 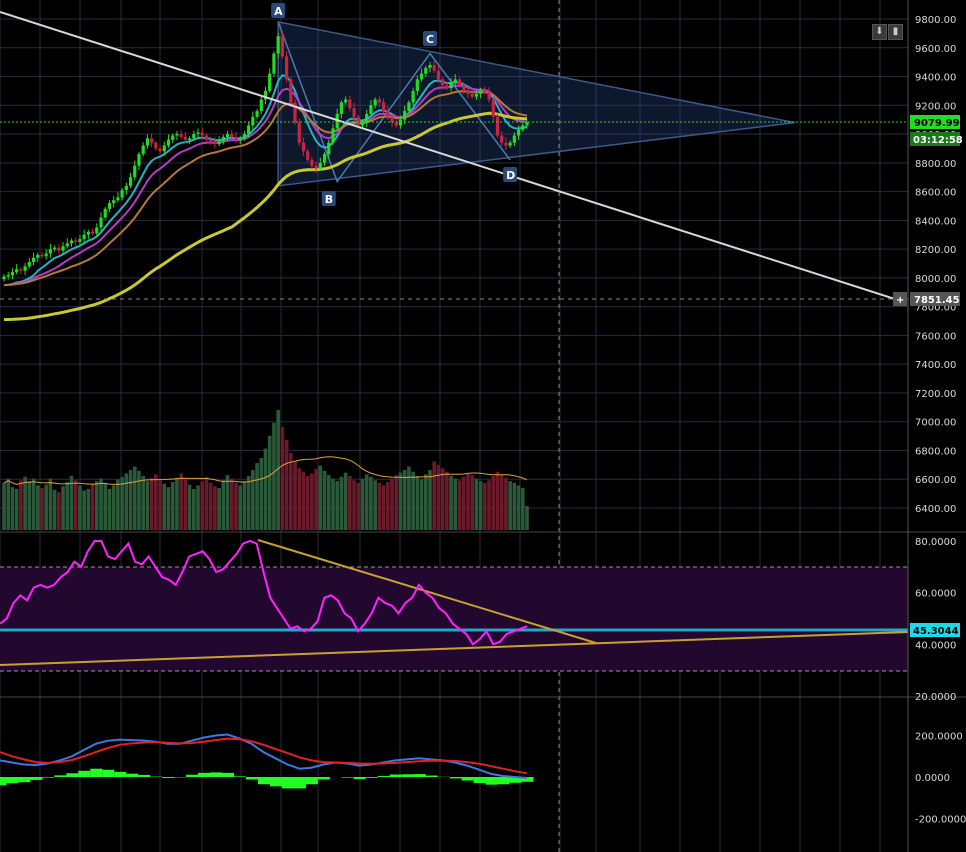 I want to click on volume-bars, so click(x=265, y=470).